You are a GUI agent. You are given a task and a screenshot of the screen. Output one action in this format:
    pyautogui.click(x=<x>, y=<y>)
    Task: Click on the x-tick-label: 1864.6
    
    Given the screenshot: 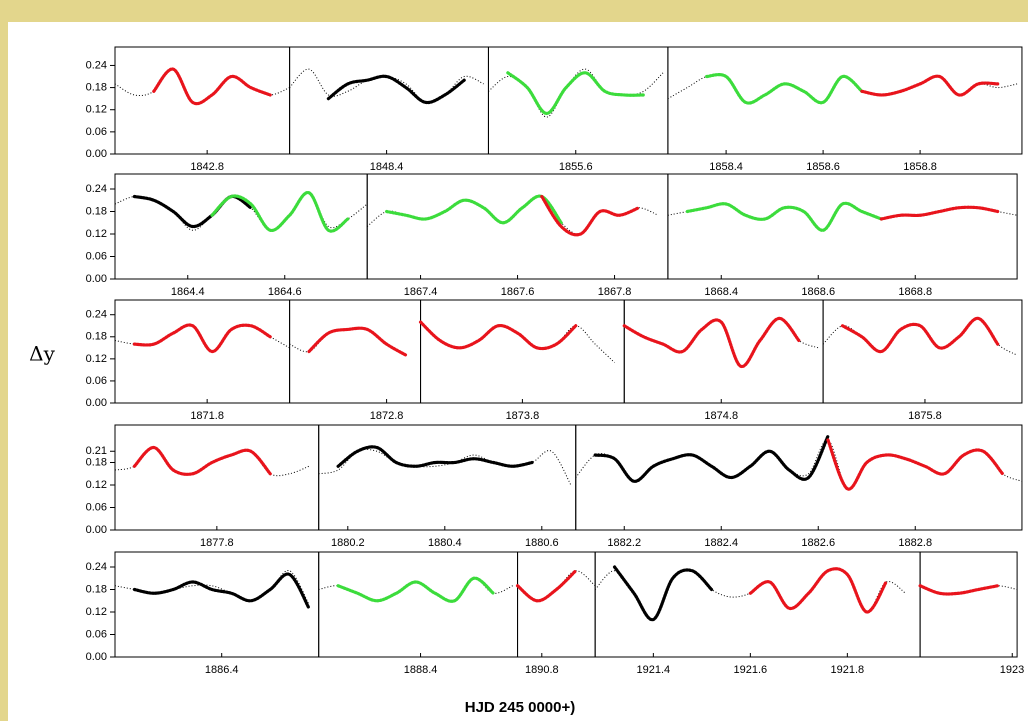 What is the action you would take?
    pyautogui.click(x=285, y=292)
    